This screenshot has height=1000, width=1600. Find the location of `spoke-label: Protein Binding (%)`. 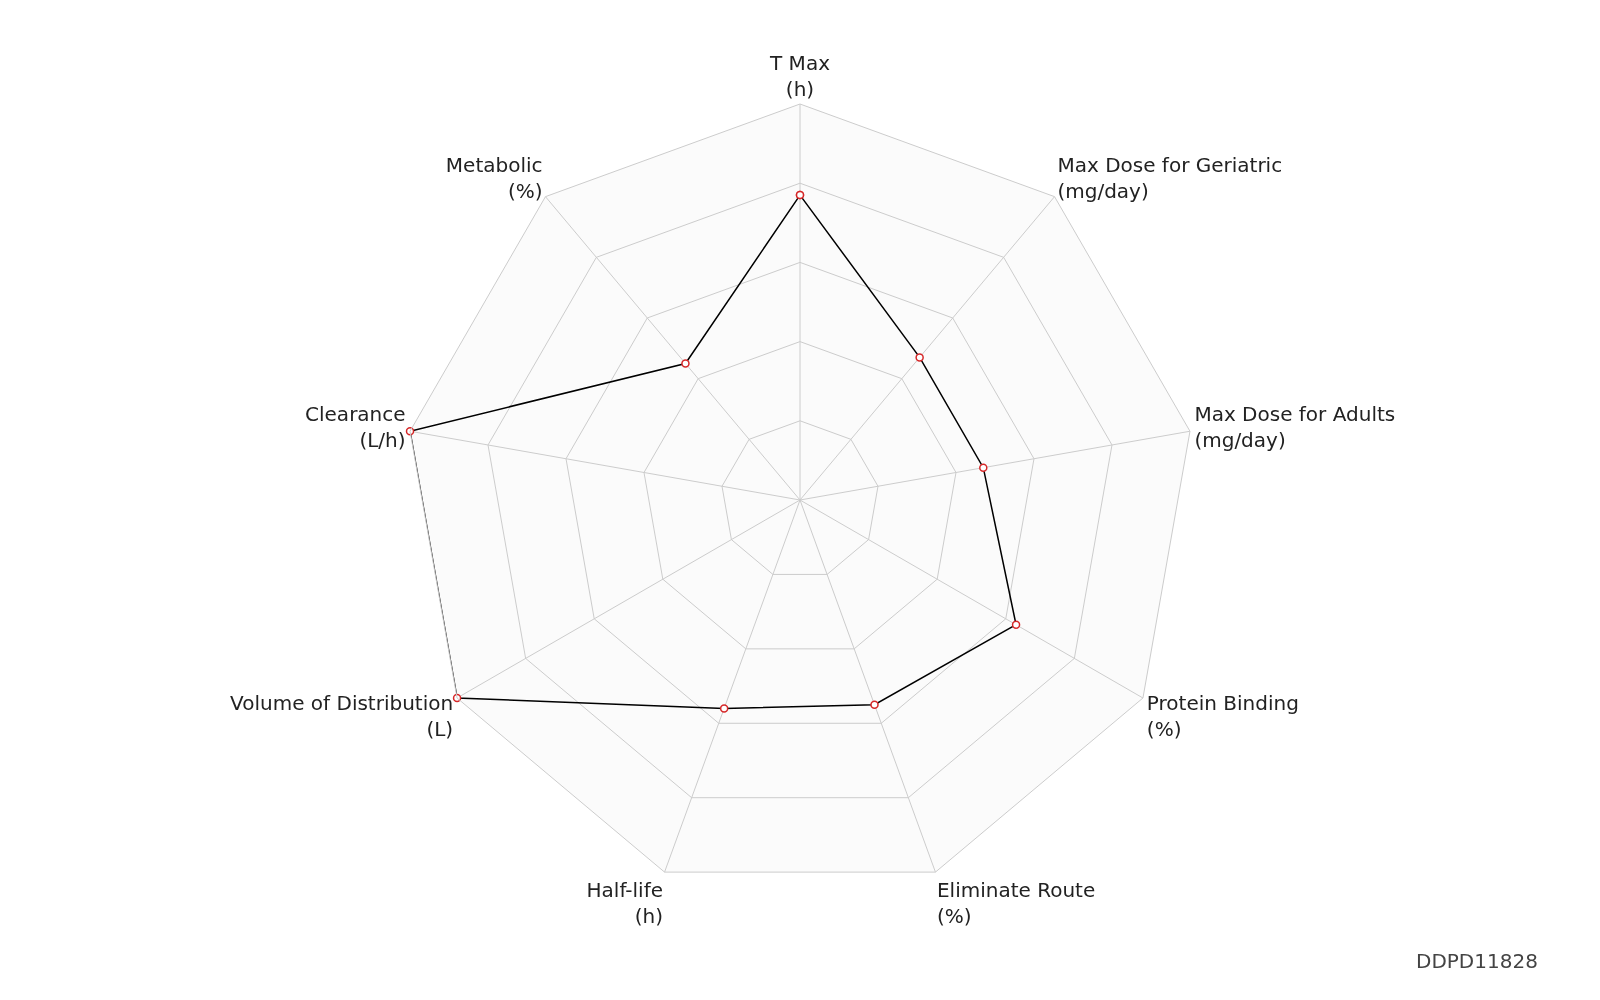

spoke-label: Protein Binding (%) is located at coordinates (1222, 715).